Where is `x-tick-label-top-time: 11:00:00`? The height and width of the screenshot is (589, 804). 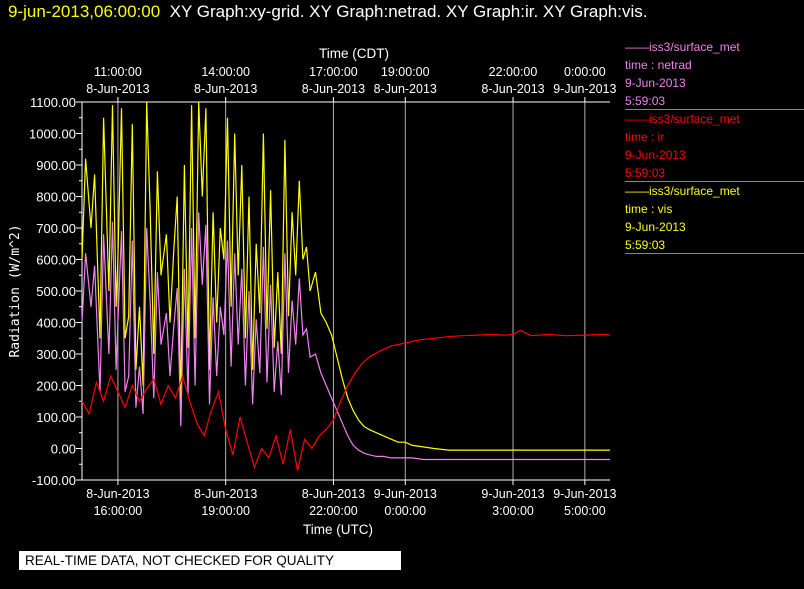
x-tick-label-top-time: 11:00:00 is located at coordinates (118, 72).